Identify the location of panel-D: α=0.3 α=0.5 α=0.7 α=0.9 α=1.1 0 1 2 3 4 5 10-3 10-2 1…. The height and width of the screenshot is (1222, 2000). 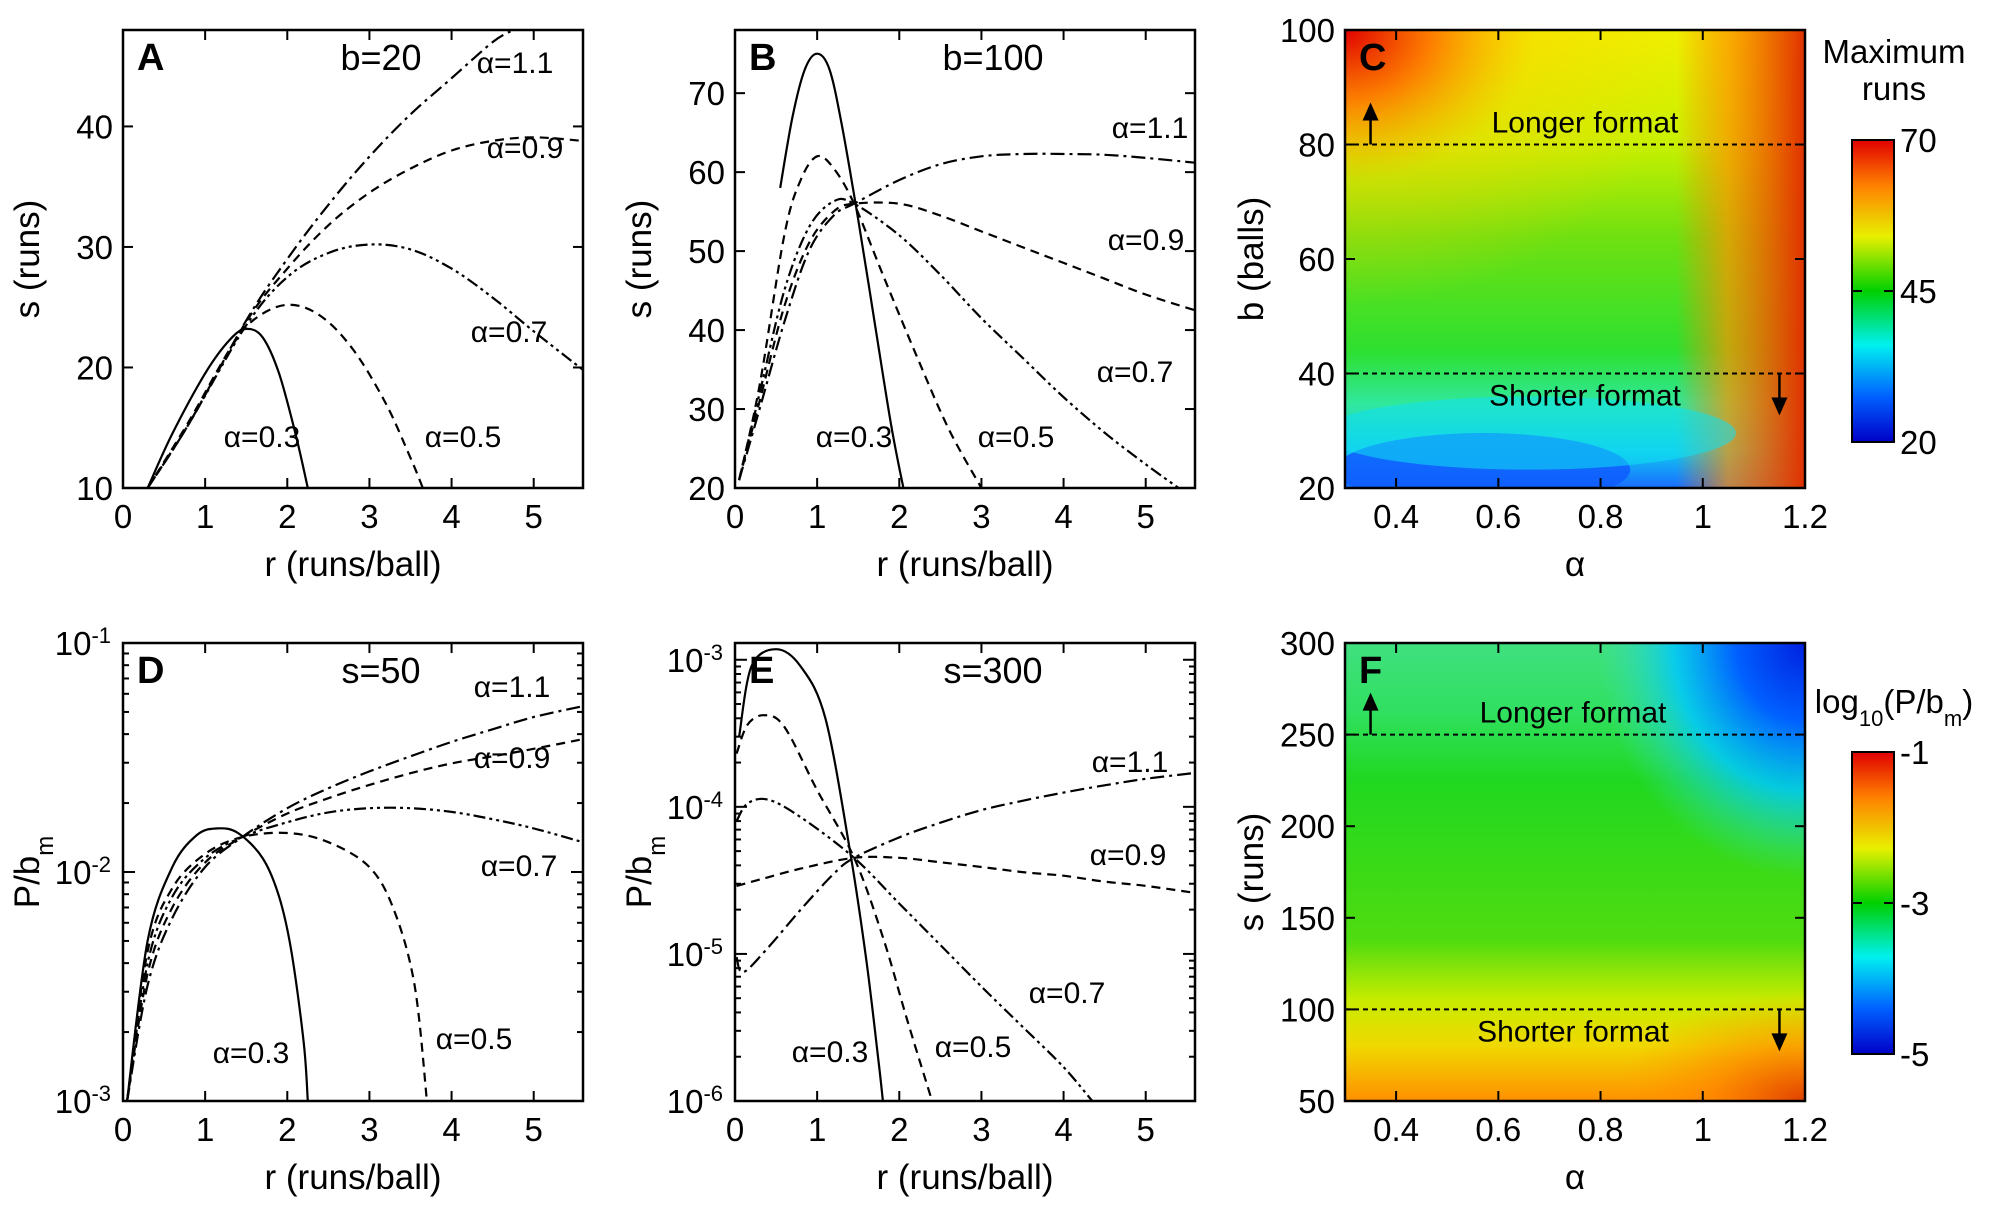
(296, 910).